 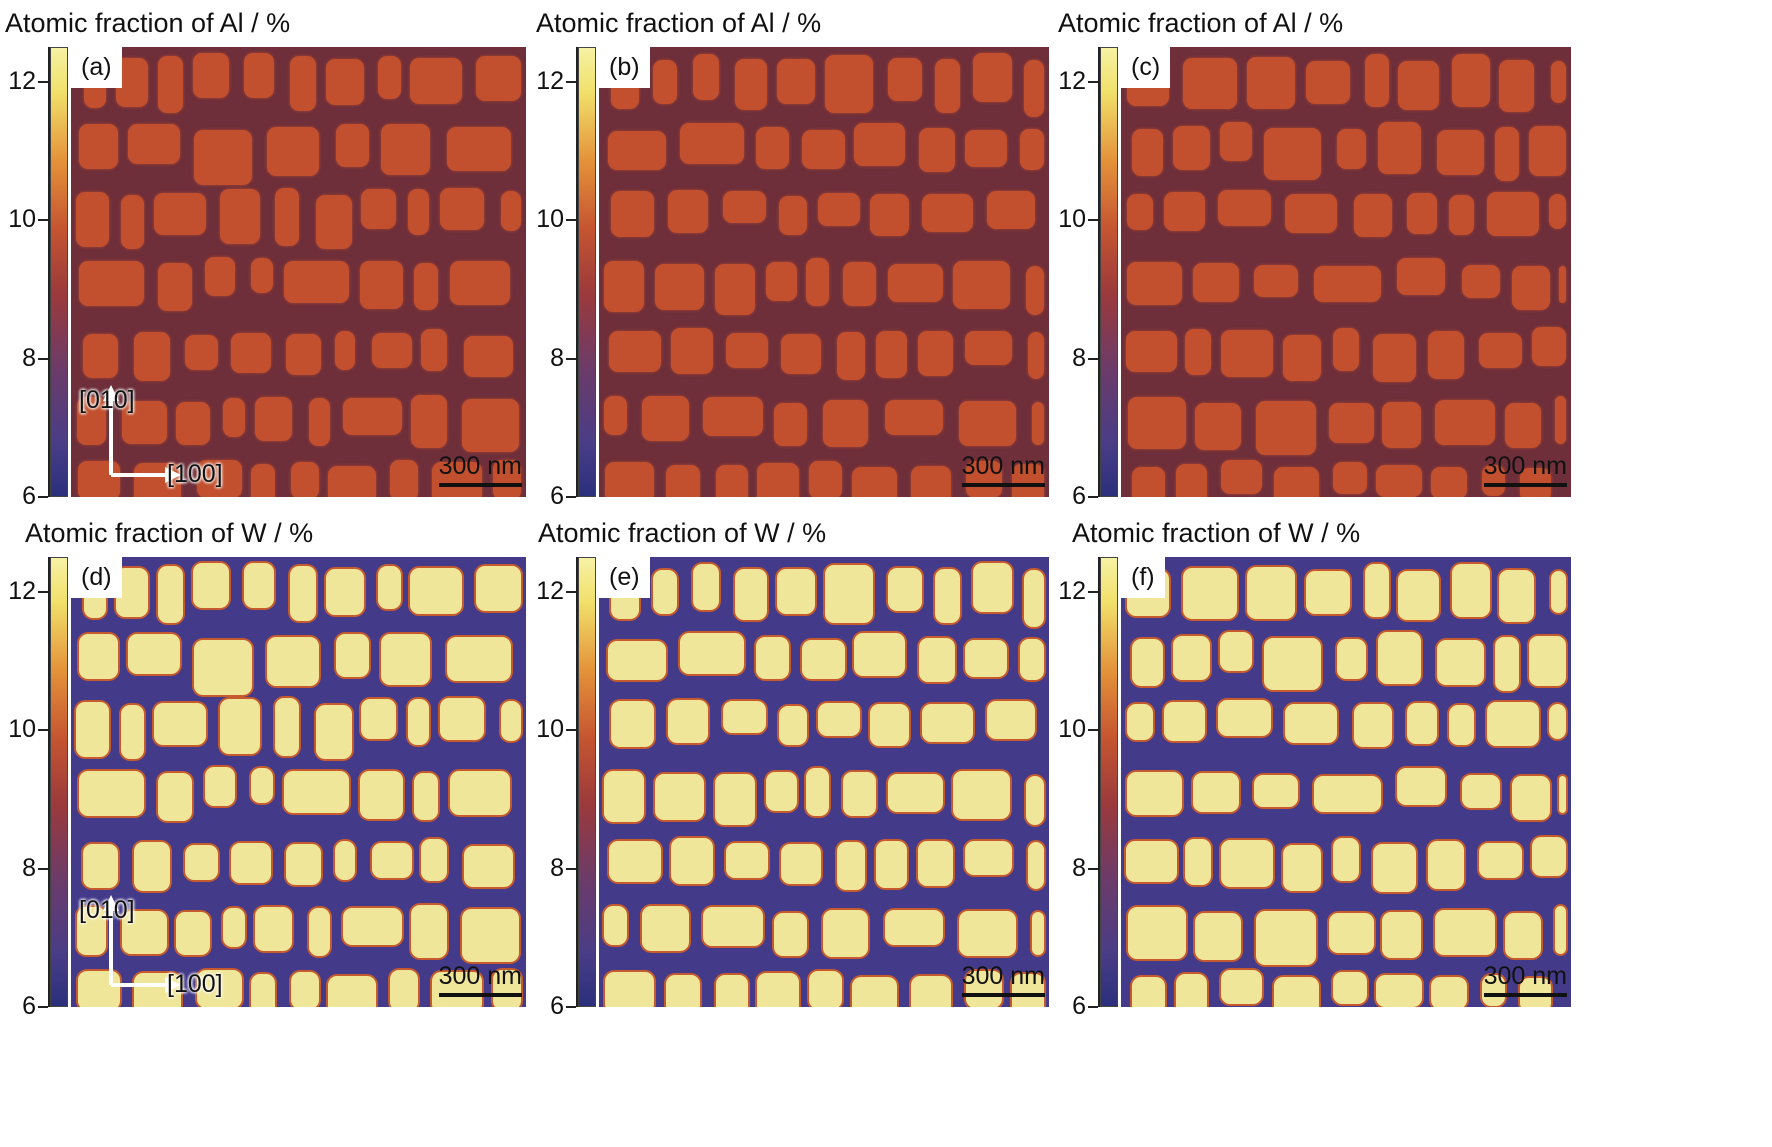 I want to click on panel-b: Atomic fraction of Al / % 12 10 8 6 (b) 300 nm, so click(x=788, y=255).